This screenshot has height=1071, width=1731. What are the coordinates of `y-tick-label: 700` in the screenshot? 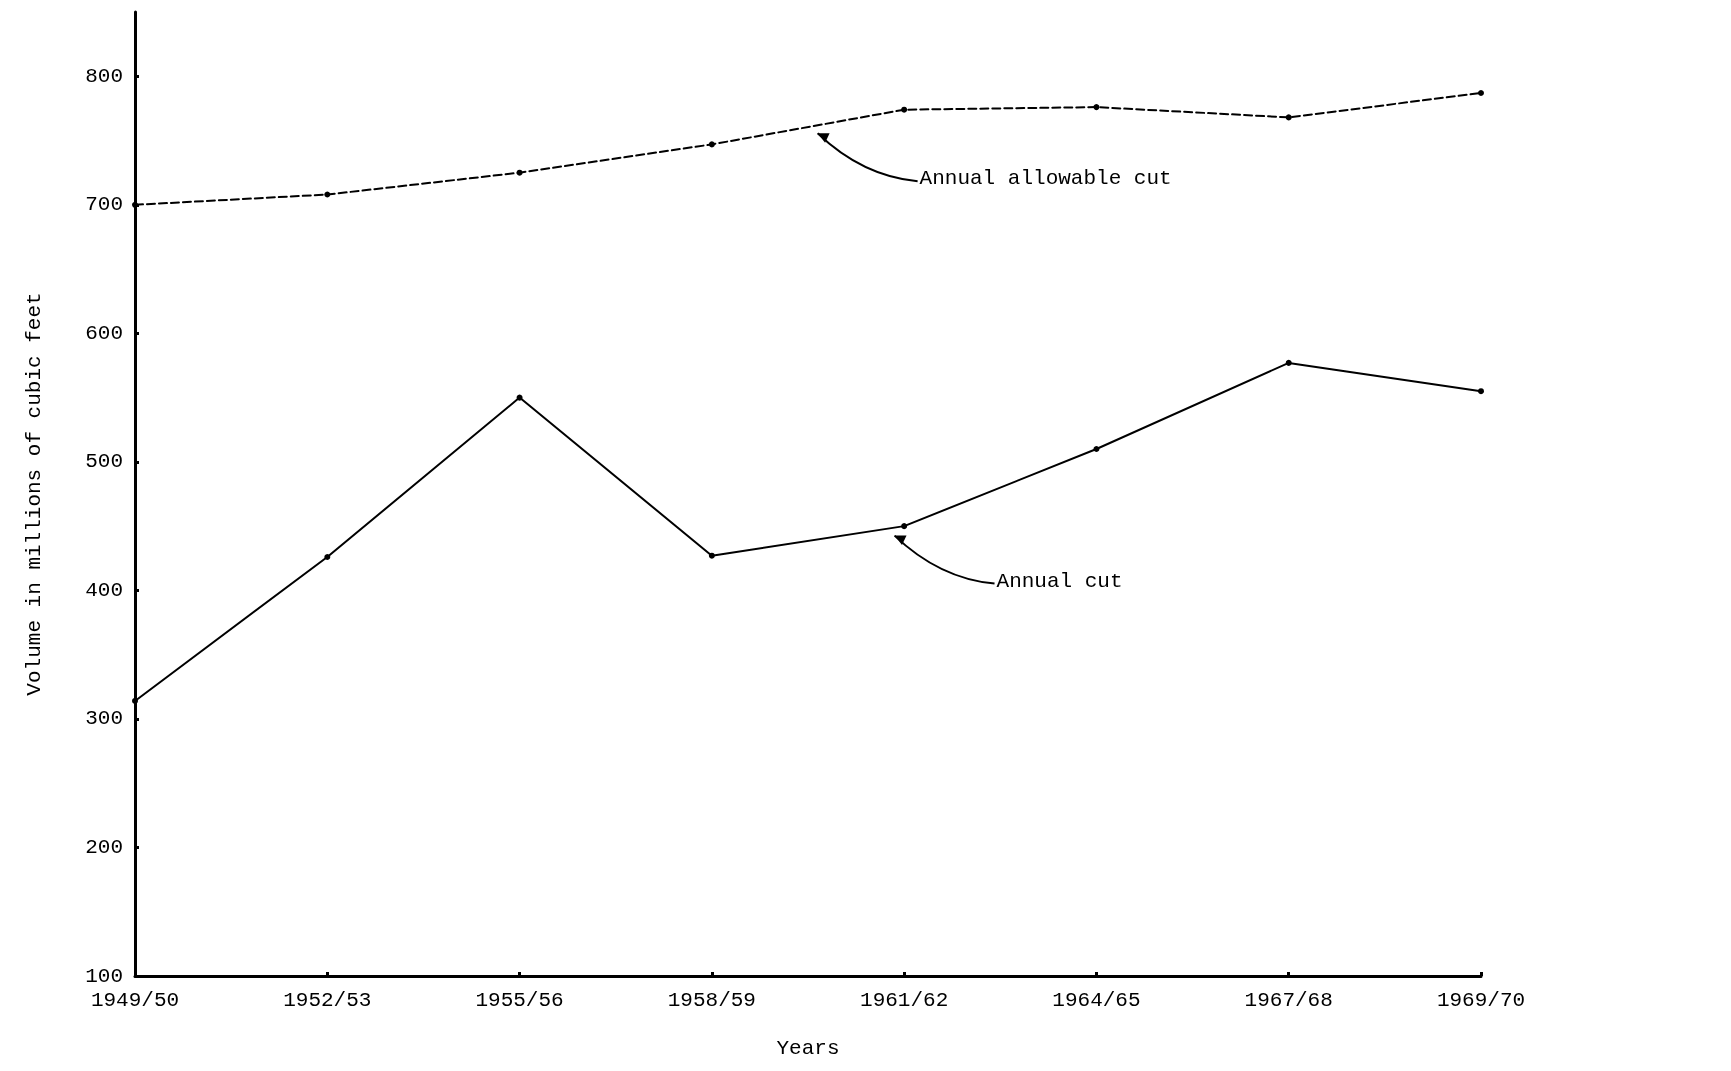 It's located at (104, 205).